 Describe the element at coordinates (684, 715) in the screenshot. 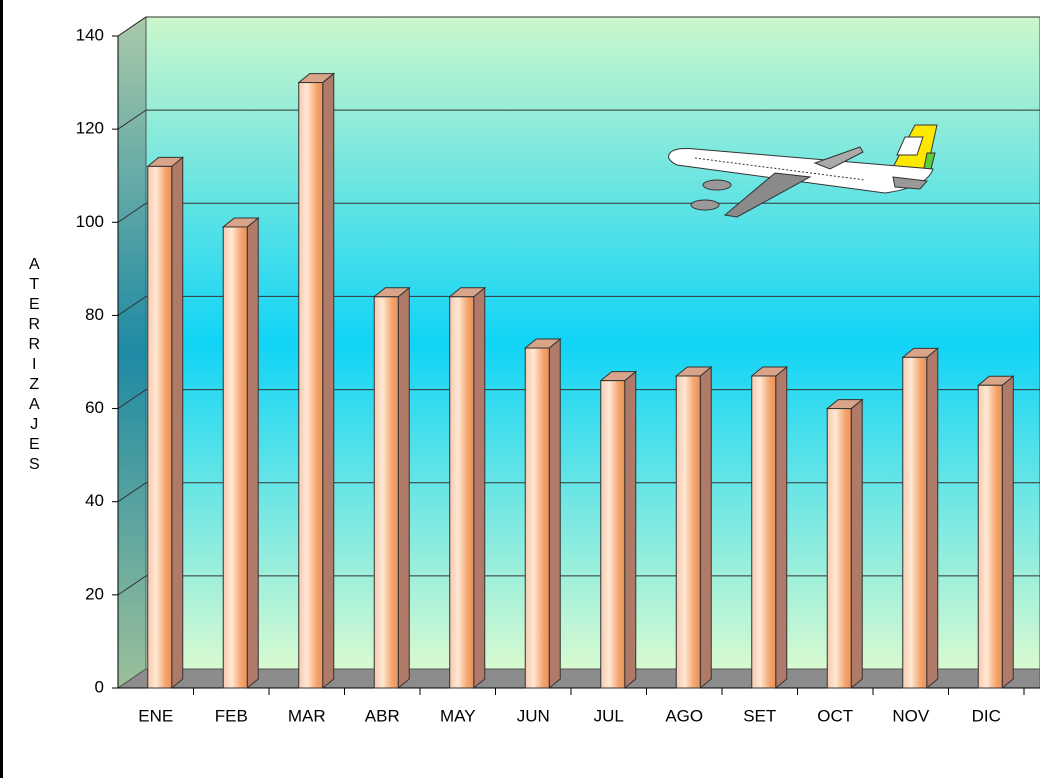

I see `x-tick-label: AGO` at that location.